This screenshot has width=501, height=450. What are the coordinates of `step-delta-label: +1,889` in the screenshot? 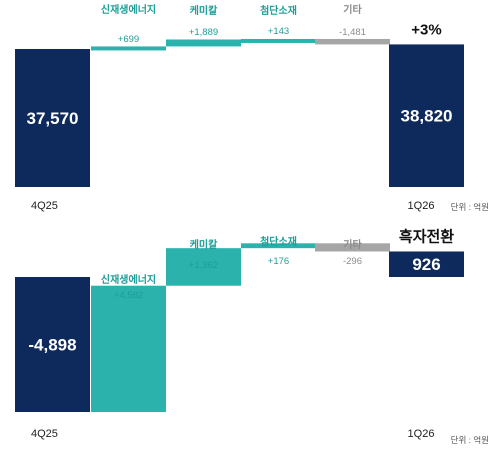 It's located at (203, 32).